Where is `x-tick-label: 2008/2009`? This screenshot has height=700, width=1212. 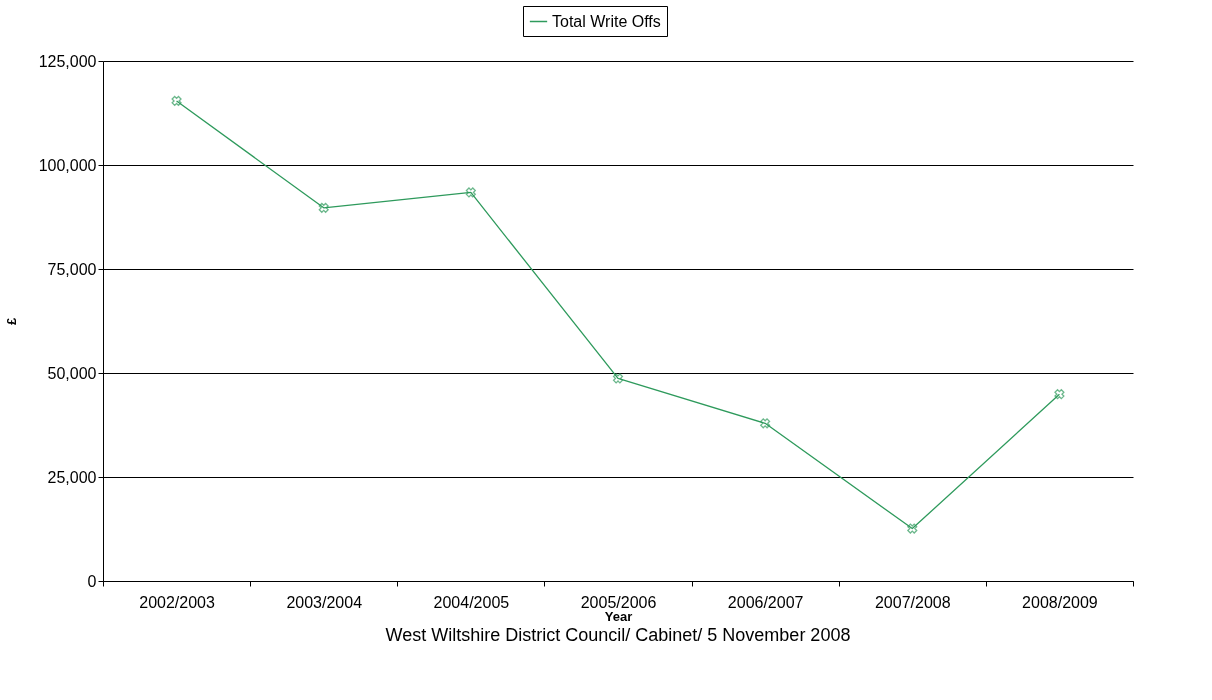
x-tick-label: 2008/2009 is located at coordinates (1060, 602).